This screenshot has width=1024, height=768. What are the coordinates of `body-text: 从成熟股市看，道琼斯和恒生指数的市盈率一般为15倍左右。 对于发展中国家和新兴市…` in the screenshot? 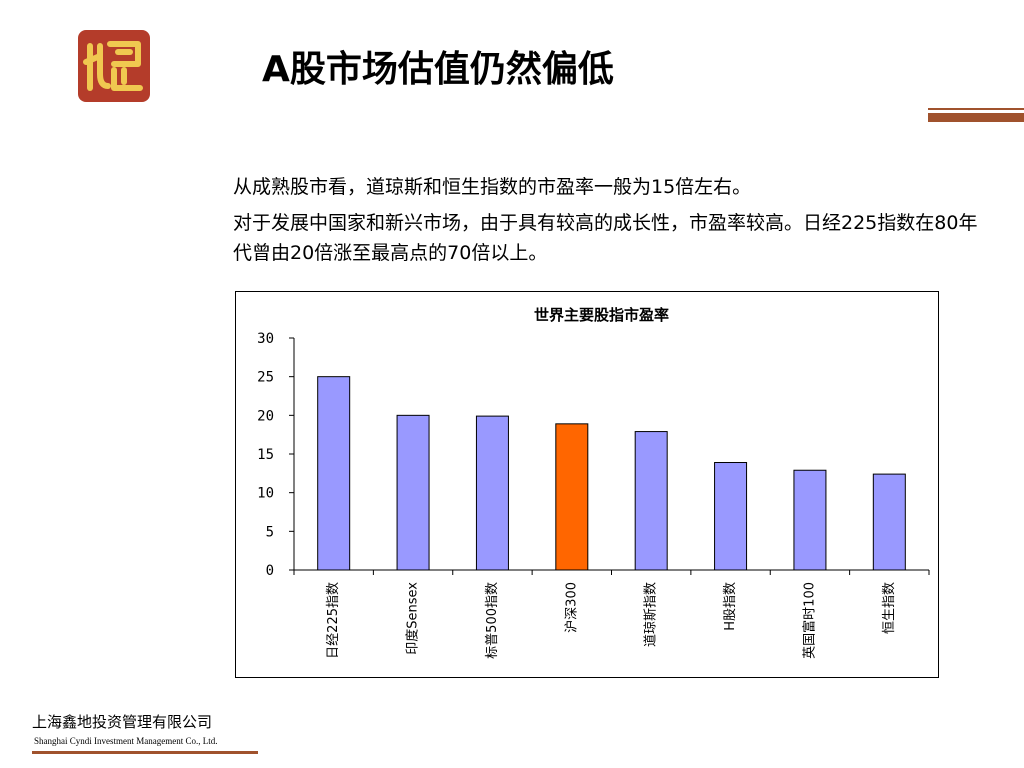 It's located at (613, 220).